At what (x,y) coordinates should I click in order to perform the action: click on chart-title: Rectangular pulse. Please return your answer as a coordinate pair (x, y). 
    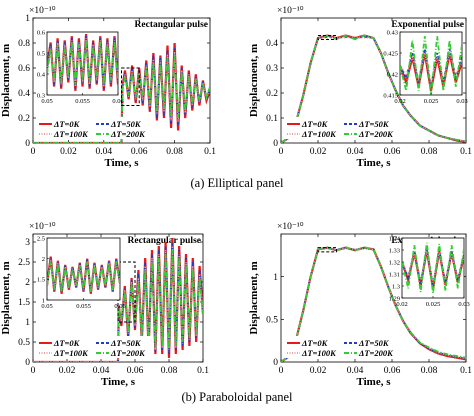
    Looking at the image, I should click on (171, 25).